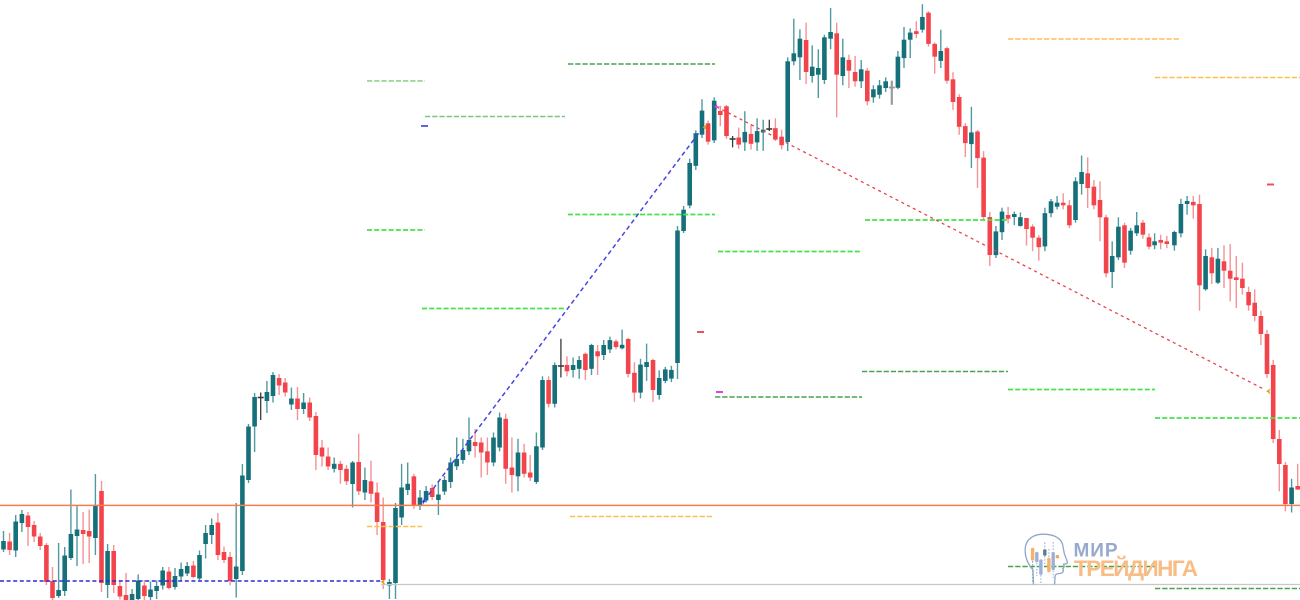 The height and width of the screenshot is (600, 1300). Describe the element at coordinates (1136, 568) in the screenshot. I see `svg-text: ТРЕЙДИНГА` at that location.